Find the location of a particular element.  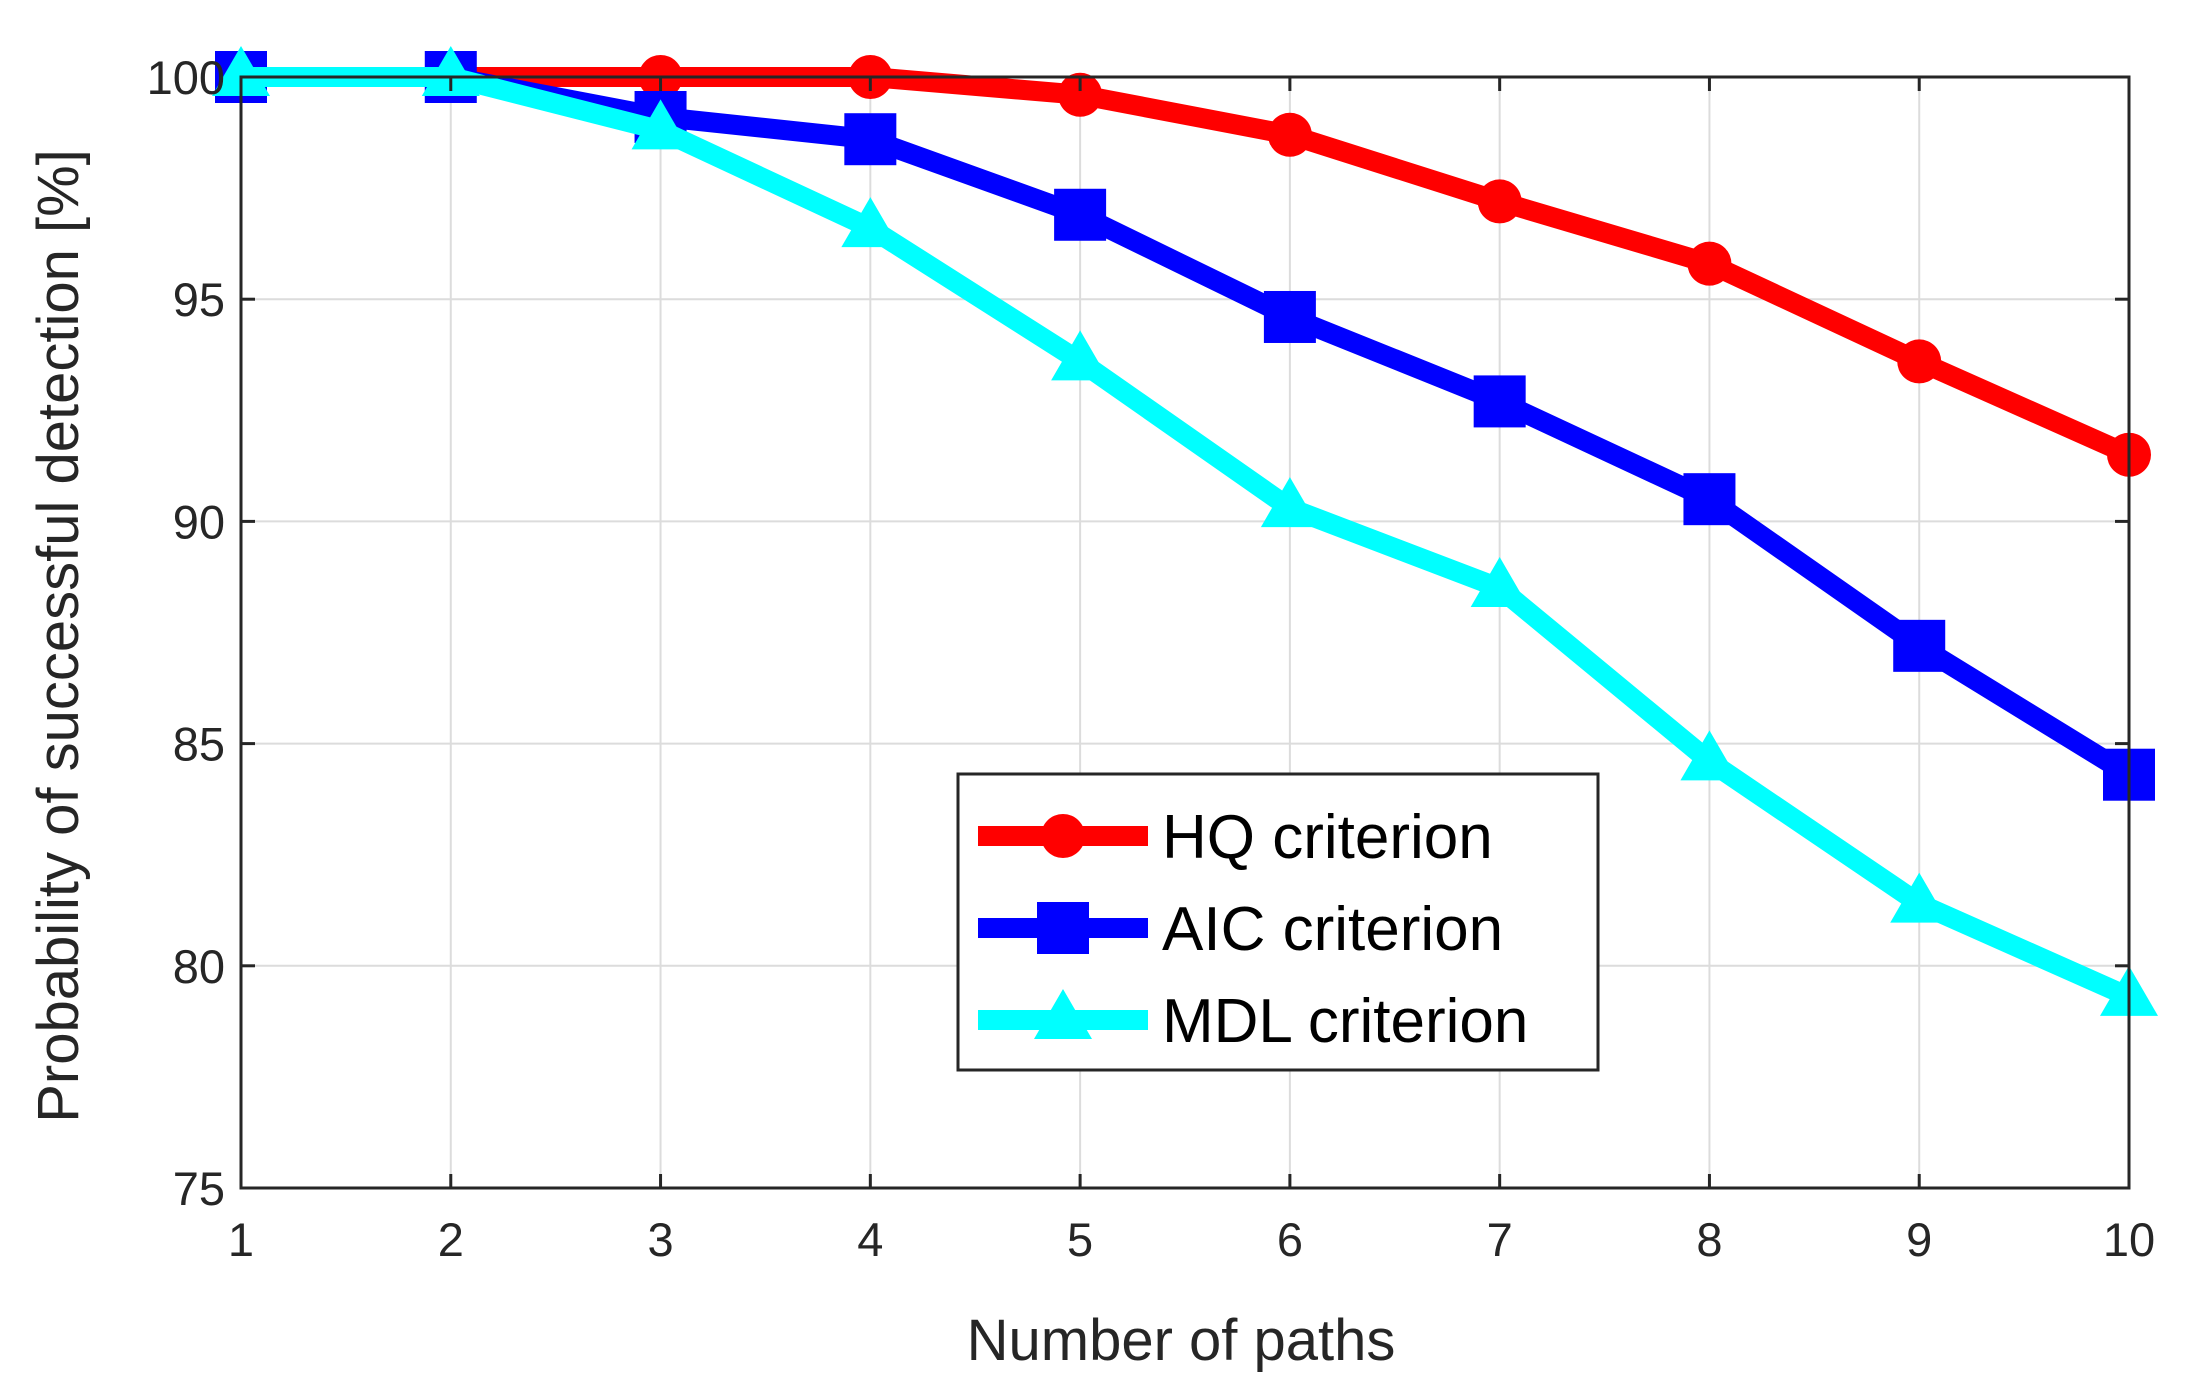

x-tick-label: 5 is located at coordinates (1080, 1239).